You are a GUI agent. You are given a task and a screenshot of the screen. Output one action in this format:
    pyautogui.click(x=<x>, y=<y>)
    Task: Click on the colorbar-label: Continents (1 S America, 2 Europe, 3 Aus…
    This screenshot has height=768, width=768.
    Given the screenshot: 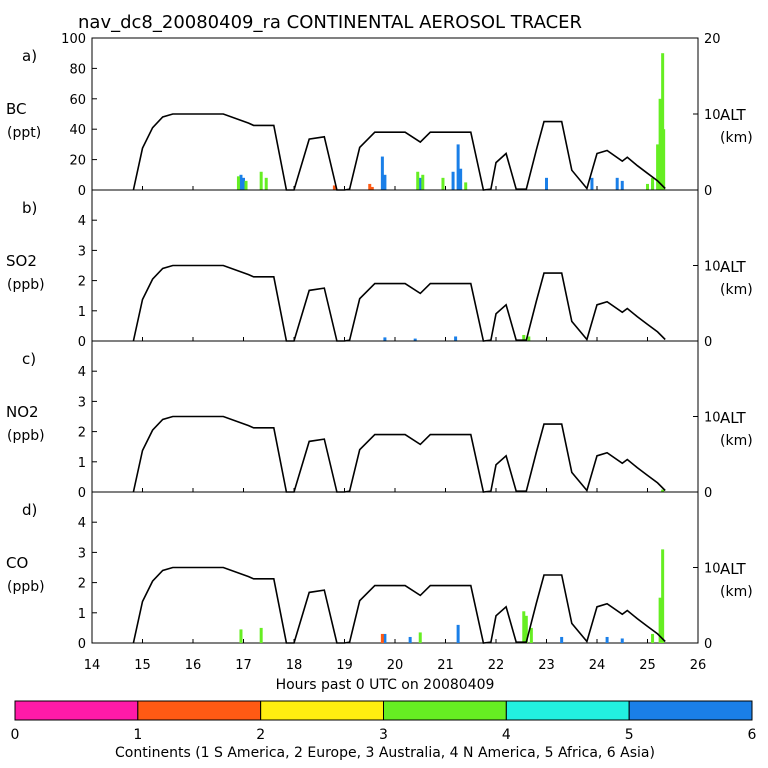 What is the action you would take?
    pyautogui.click(x=385, y=753)
    